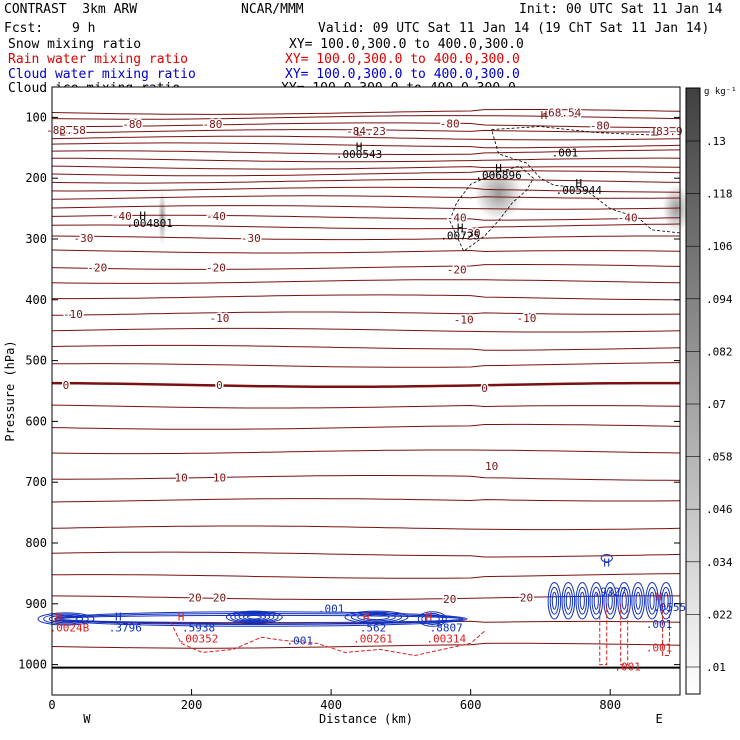  I want to click on field-name-rain: Rain water mixing ratio, so click(98, 59).